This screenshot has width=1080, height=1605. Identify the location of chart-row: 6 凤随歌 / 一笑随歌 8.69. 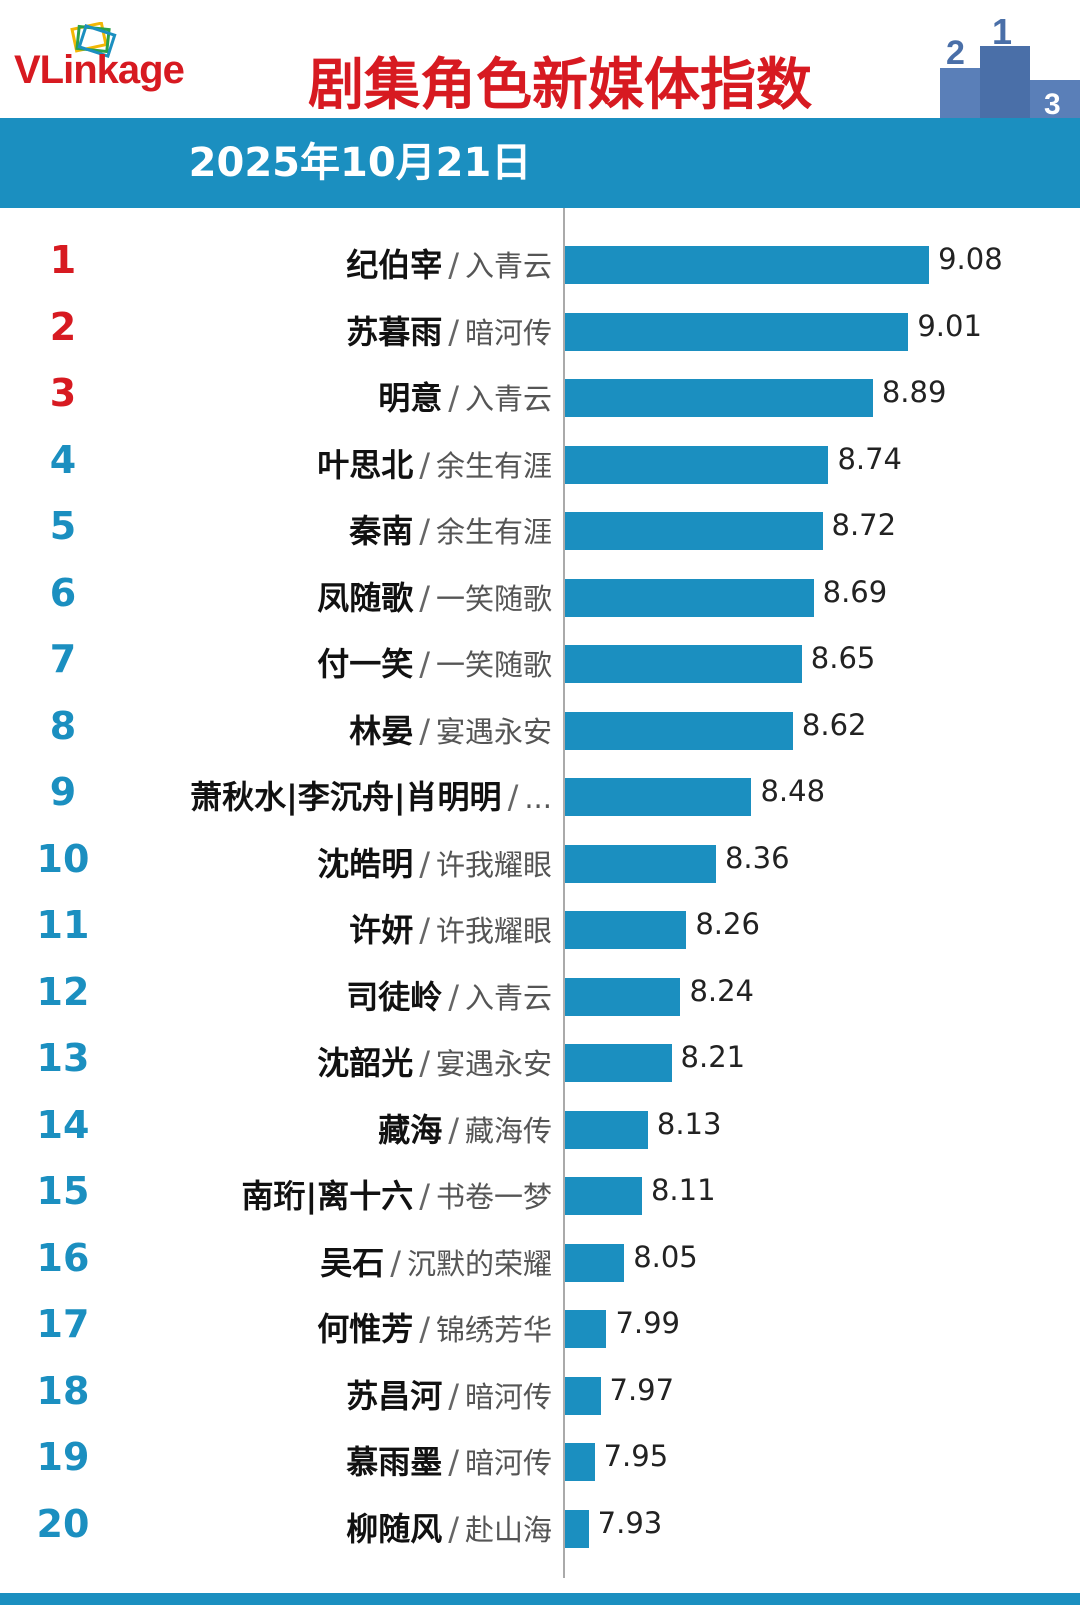
(540, 594).